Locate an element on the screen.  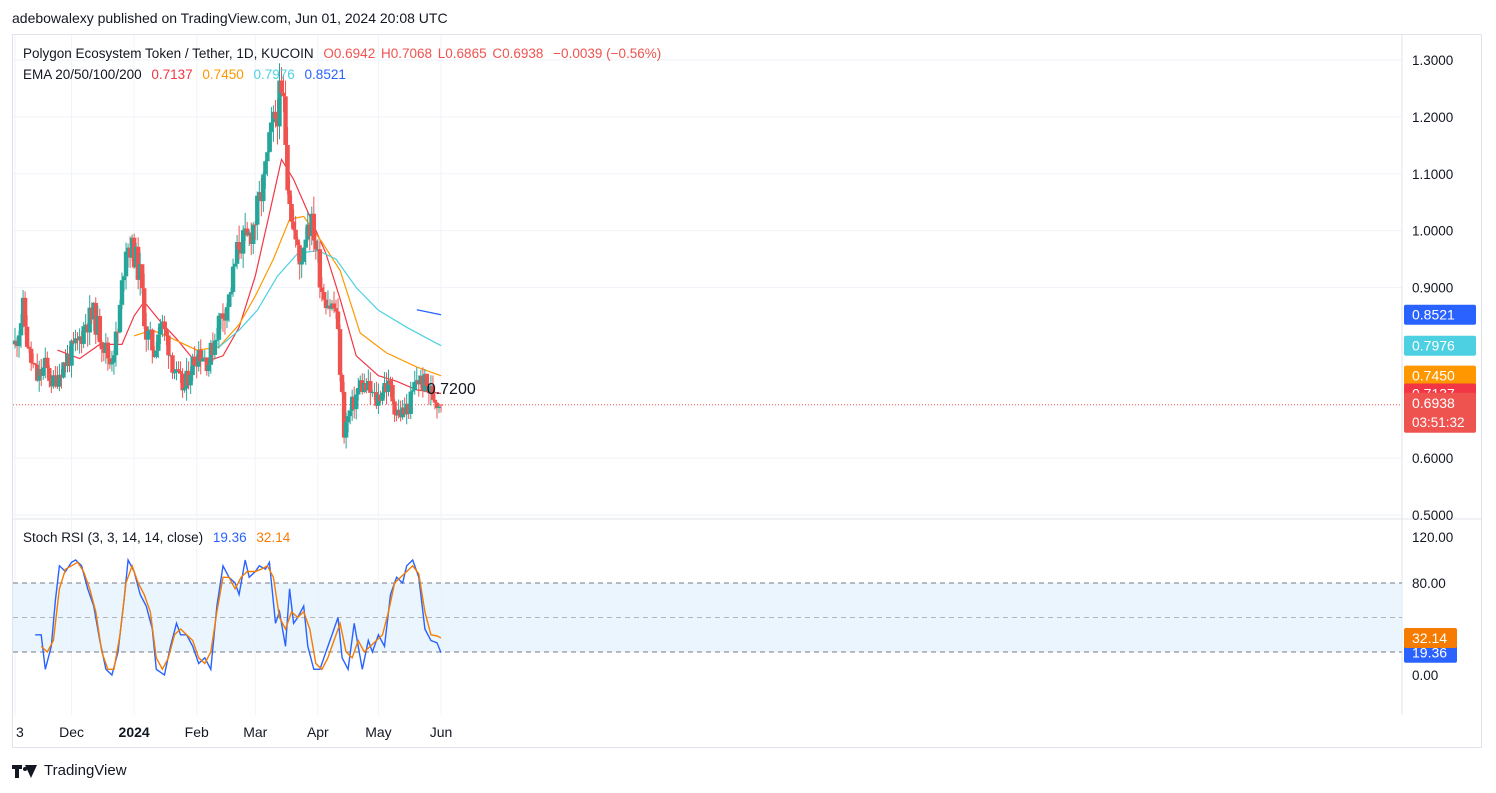
stoch-lines is located at coordinates (238, 617).